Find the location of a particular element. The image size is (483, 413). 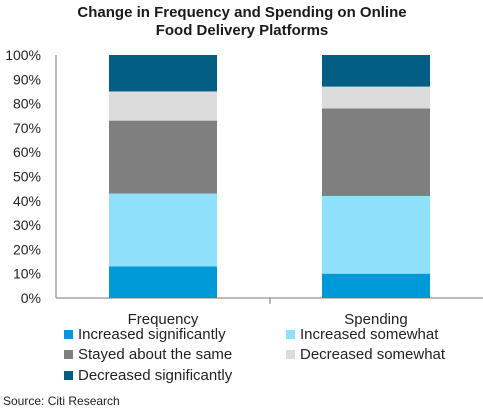

y-tick-label: 0% is located at coordinates (31, 298).